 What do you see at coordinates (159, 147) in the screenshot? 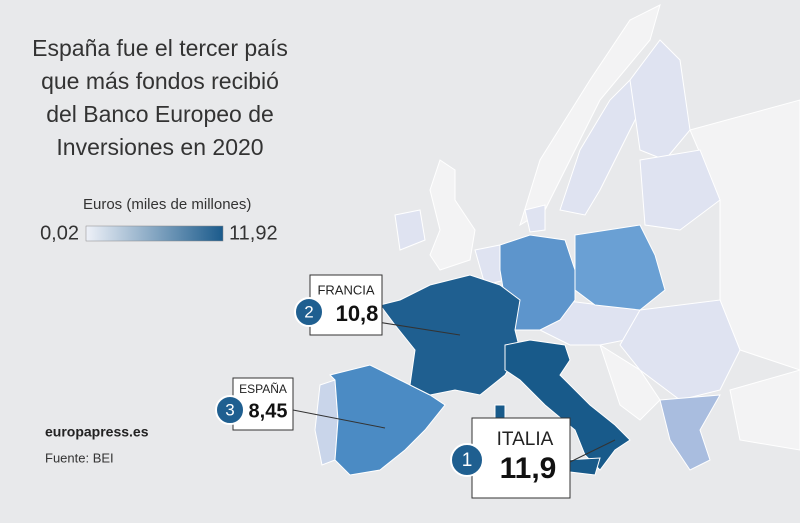
I see `title-line: Inversiones en 2020` at bounding box center [159, 147].